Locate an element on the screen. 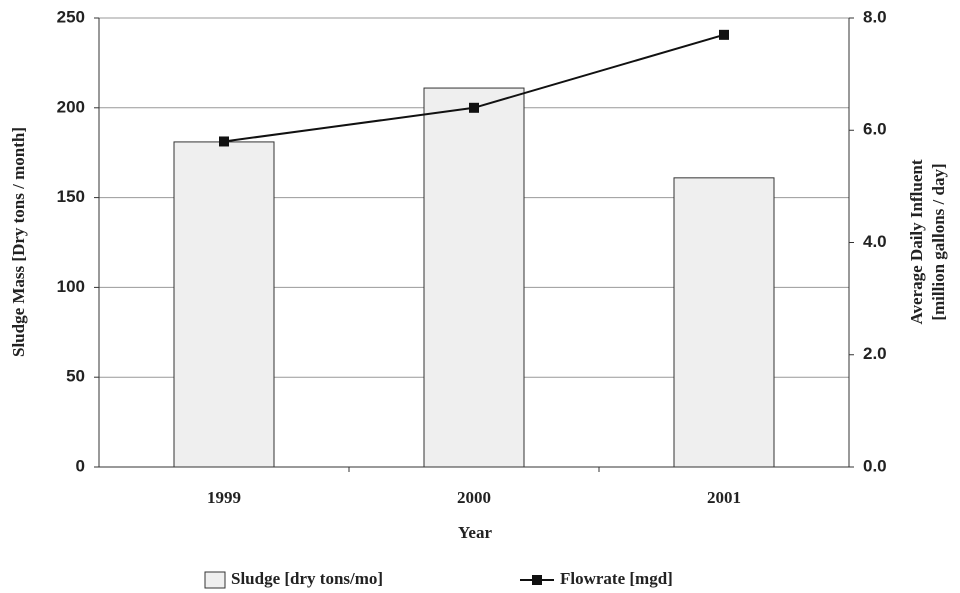  y-tick-label: 150 is located at coordinates (71, 196).